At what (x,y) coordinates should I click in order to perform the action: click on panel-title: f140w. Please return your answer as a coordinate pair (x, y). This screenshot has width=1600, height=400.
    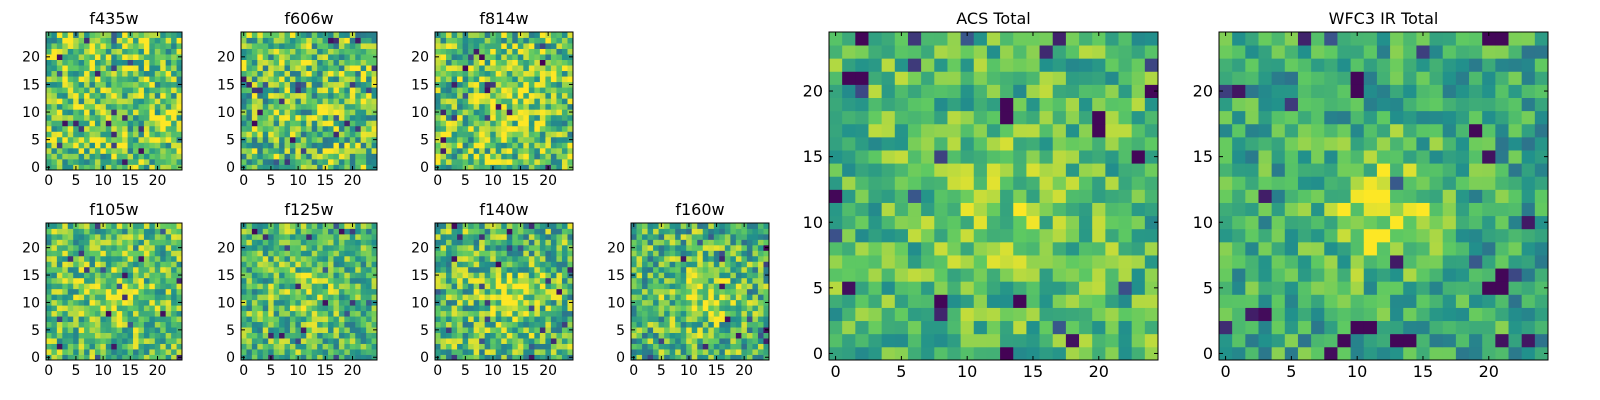
    Looking at the image, I should click on (503, 209).